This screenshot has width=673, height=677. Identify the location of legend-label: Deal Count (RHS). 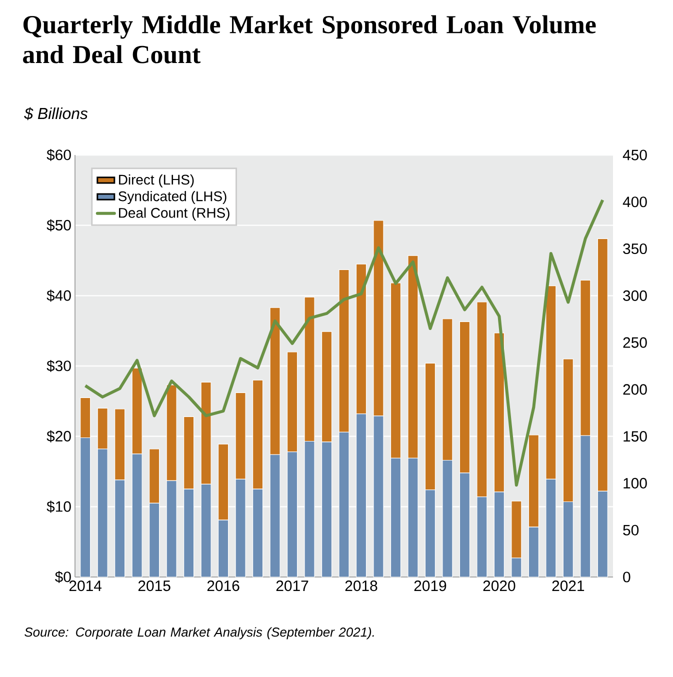
(174, 214).